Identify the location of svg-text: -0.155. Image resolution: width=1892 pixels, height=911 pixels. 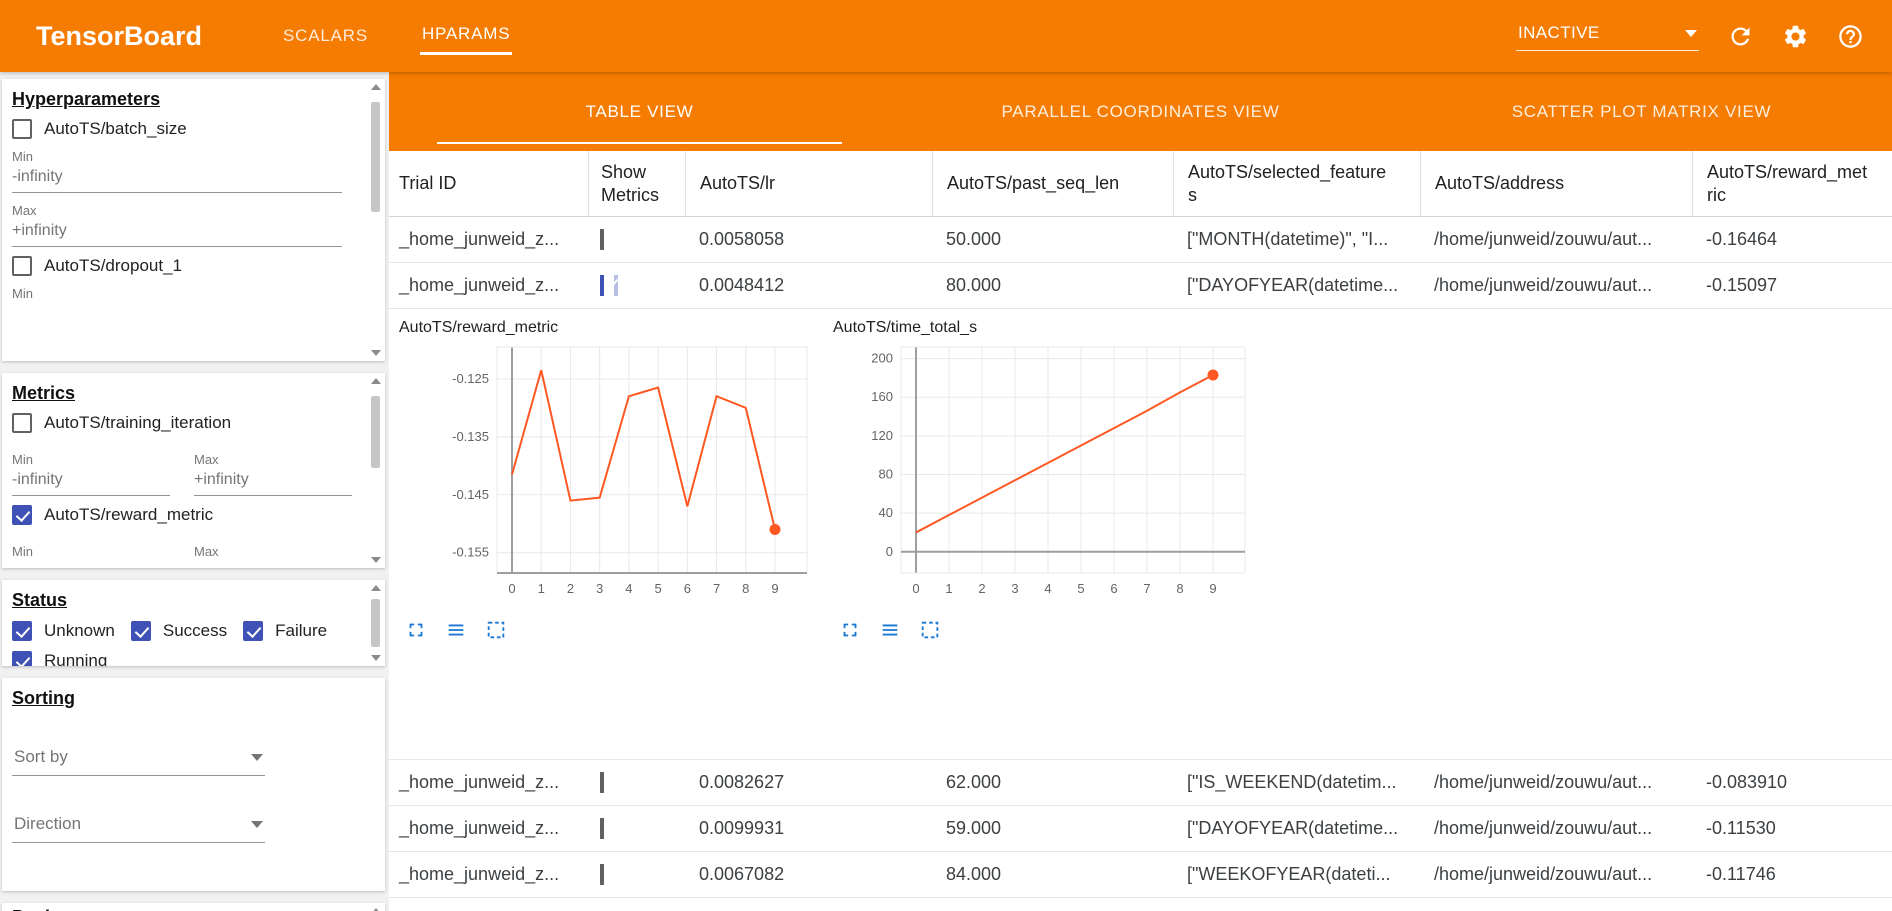
(470, 552).